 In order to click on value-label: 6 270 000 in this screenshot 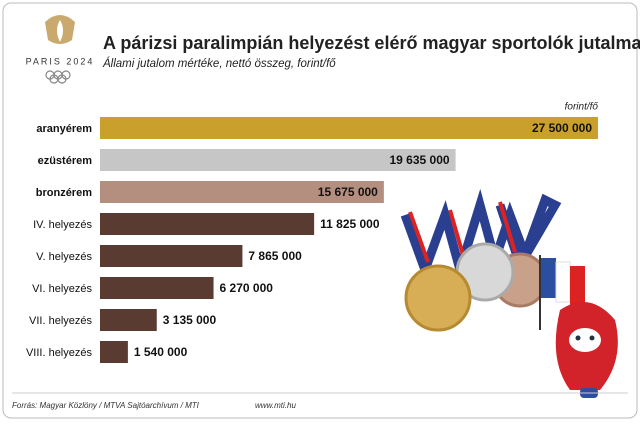, I will do `click(247, 288)`.